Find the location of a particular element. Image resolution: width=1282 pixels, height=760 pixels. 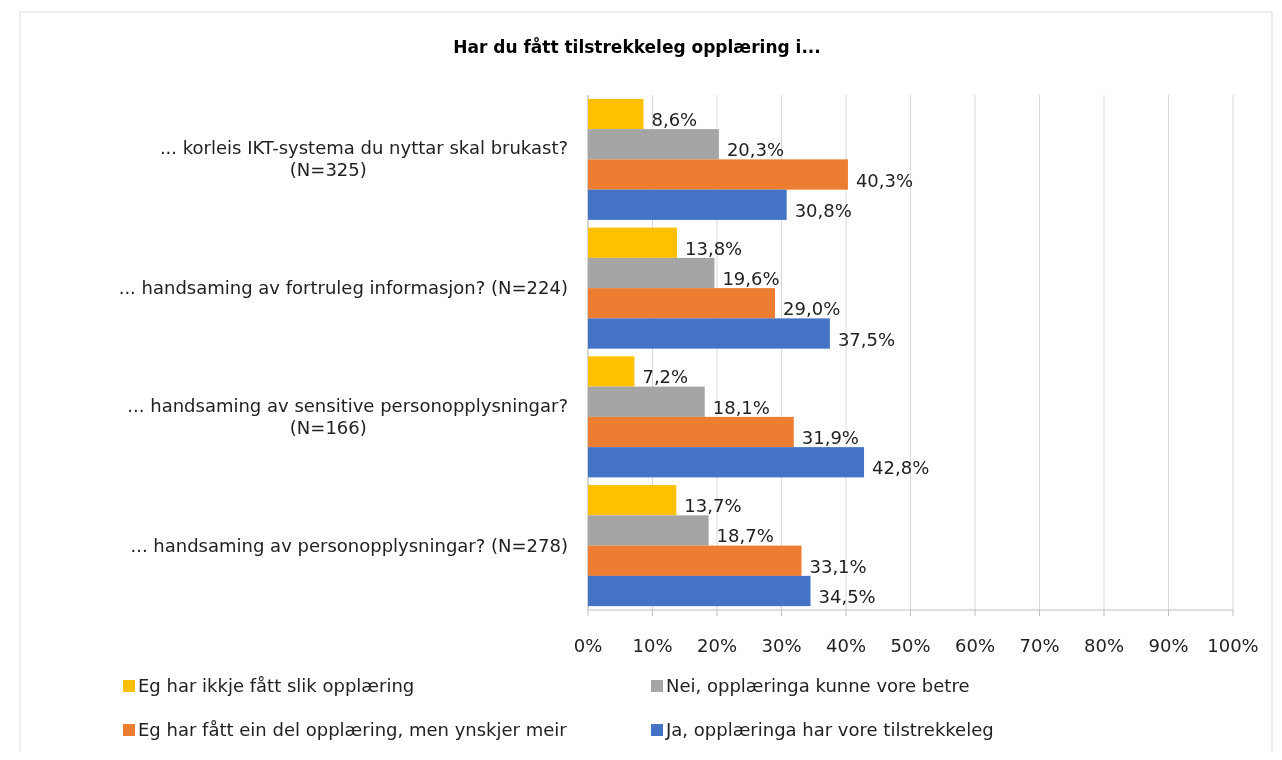

data-label: 33,1% is located at coordinates (838, 566).